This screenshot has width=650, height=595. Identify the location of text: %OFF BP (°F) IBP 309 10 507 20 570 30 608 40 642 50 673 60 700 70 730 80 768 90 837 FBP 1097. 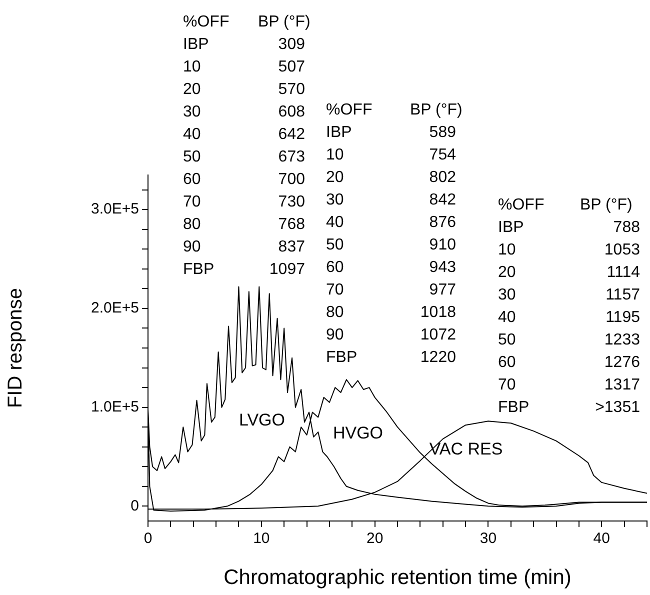
(246, 145).